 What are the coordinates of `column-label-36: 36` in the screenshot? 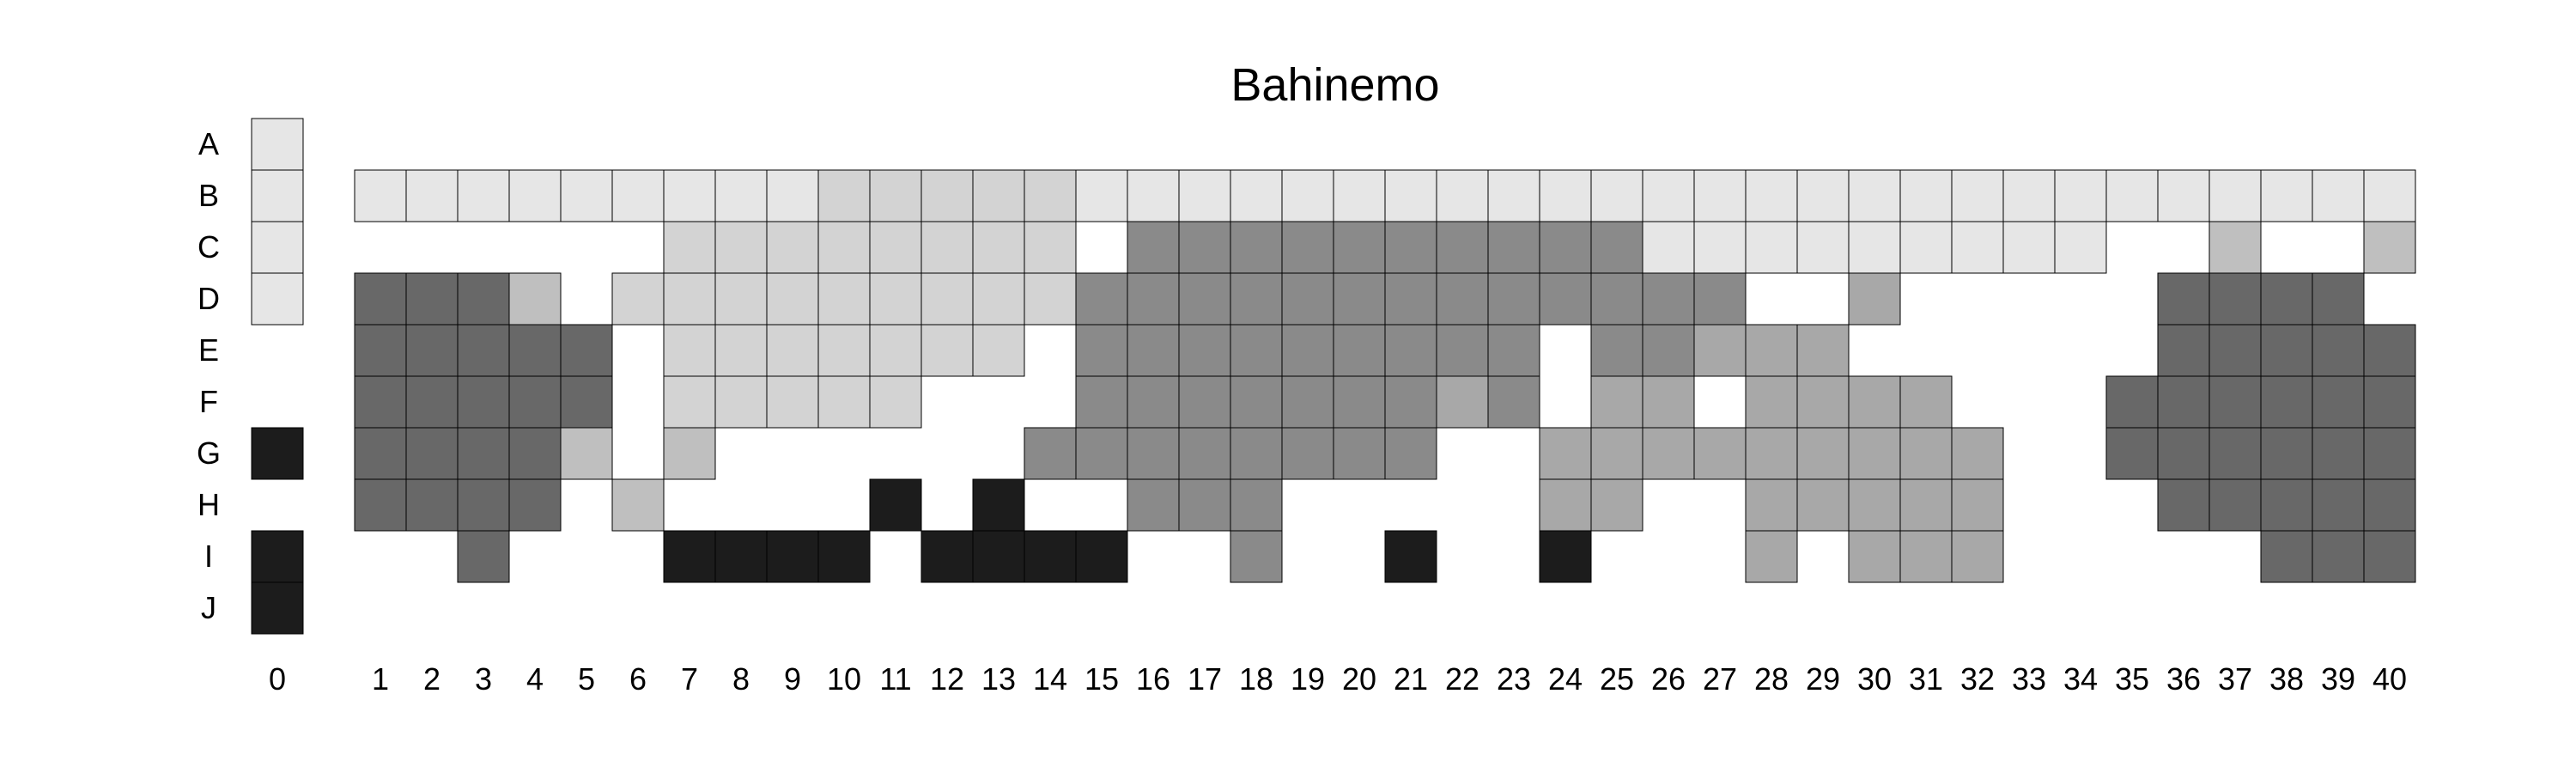 It's located at (2184, 679).